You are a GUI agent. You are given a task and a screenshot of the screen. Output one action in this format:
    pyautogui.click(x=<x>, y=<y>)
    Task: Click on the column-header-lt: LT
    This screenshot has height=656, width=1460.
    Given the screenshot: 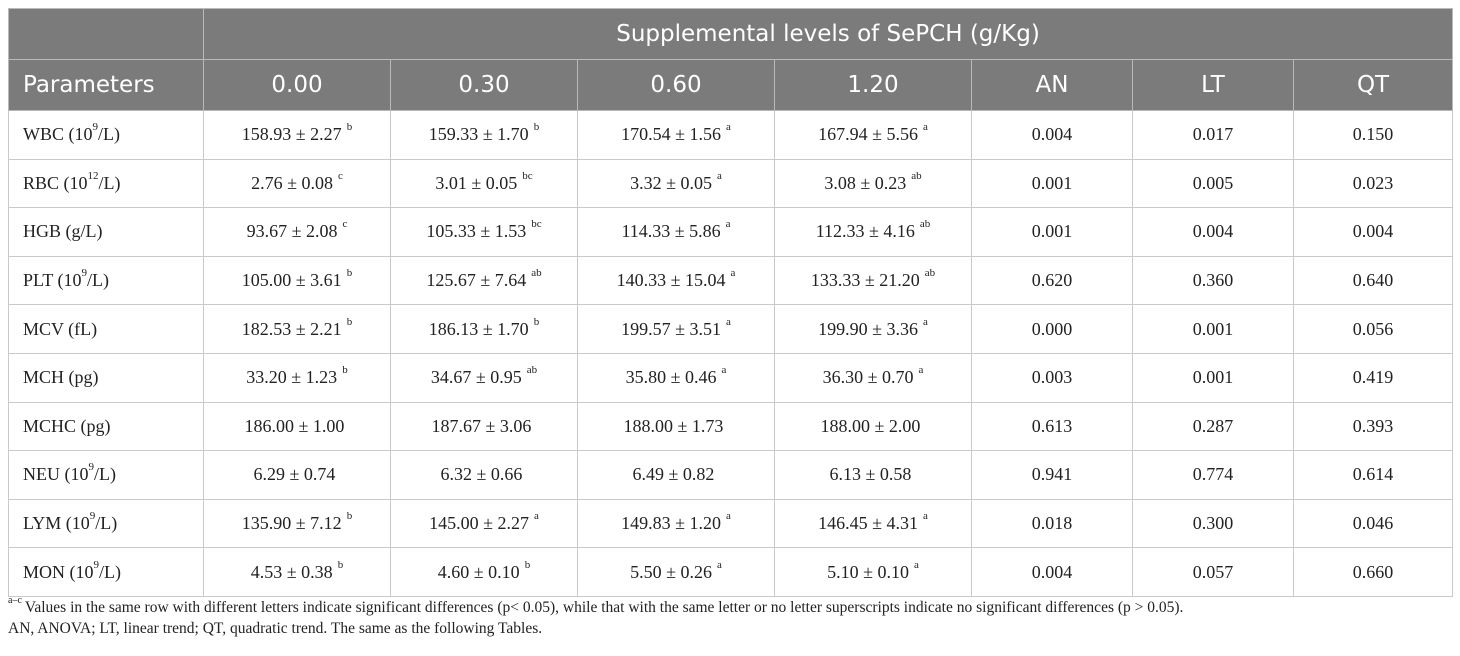 What is the action you would take?
    pyautogui.click(x=1213, y=85)
    